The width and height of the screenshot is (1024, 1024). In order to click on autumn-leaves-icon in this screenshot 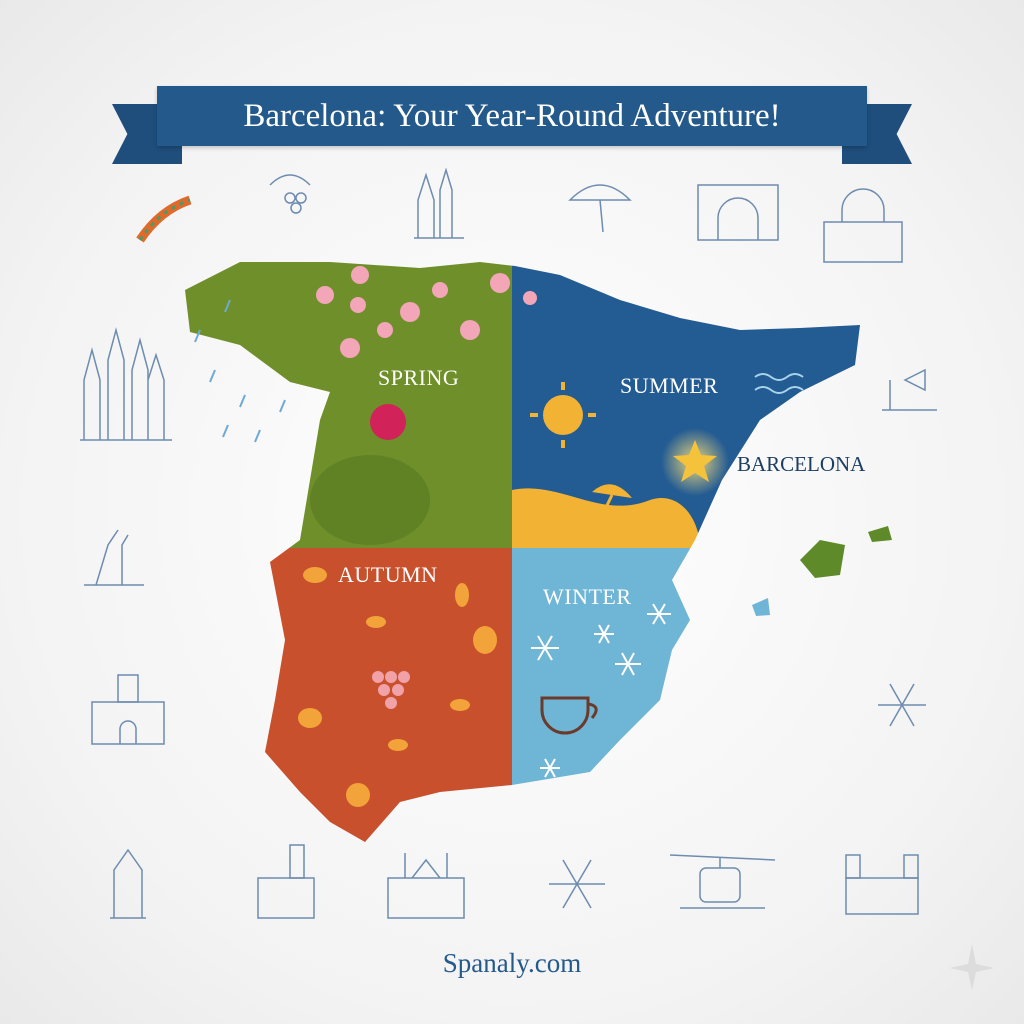, I will do `click(397, 687)`.